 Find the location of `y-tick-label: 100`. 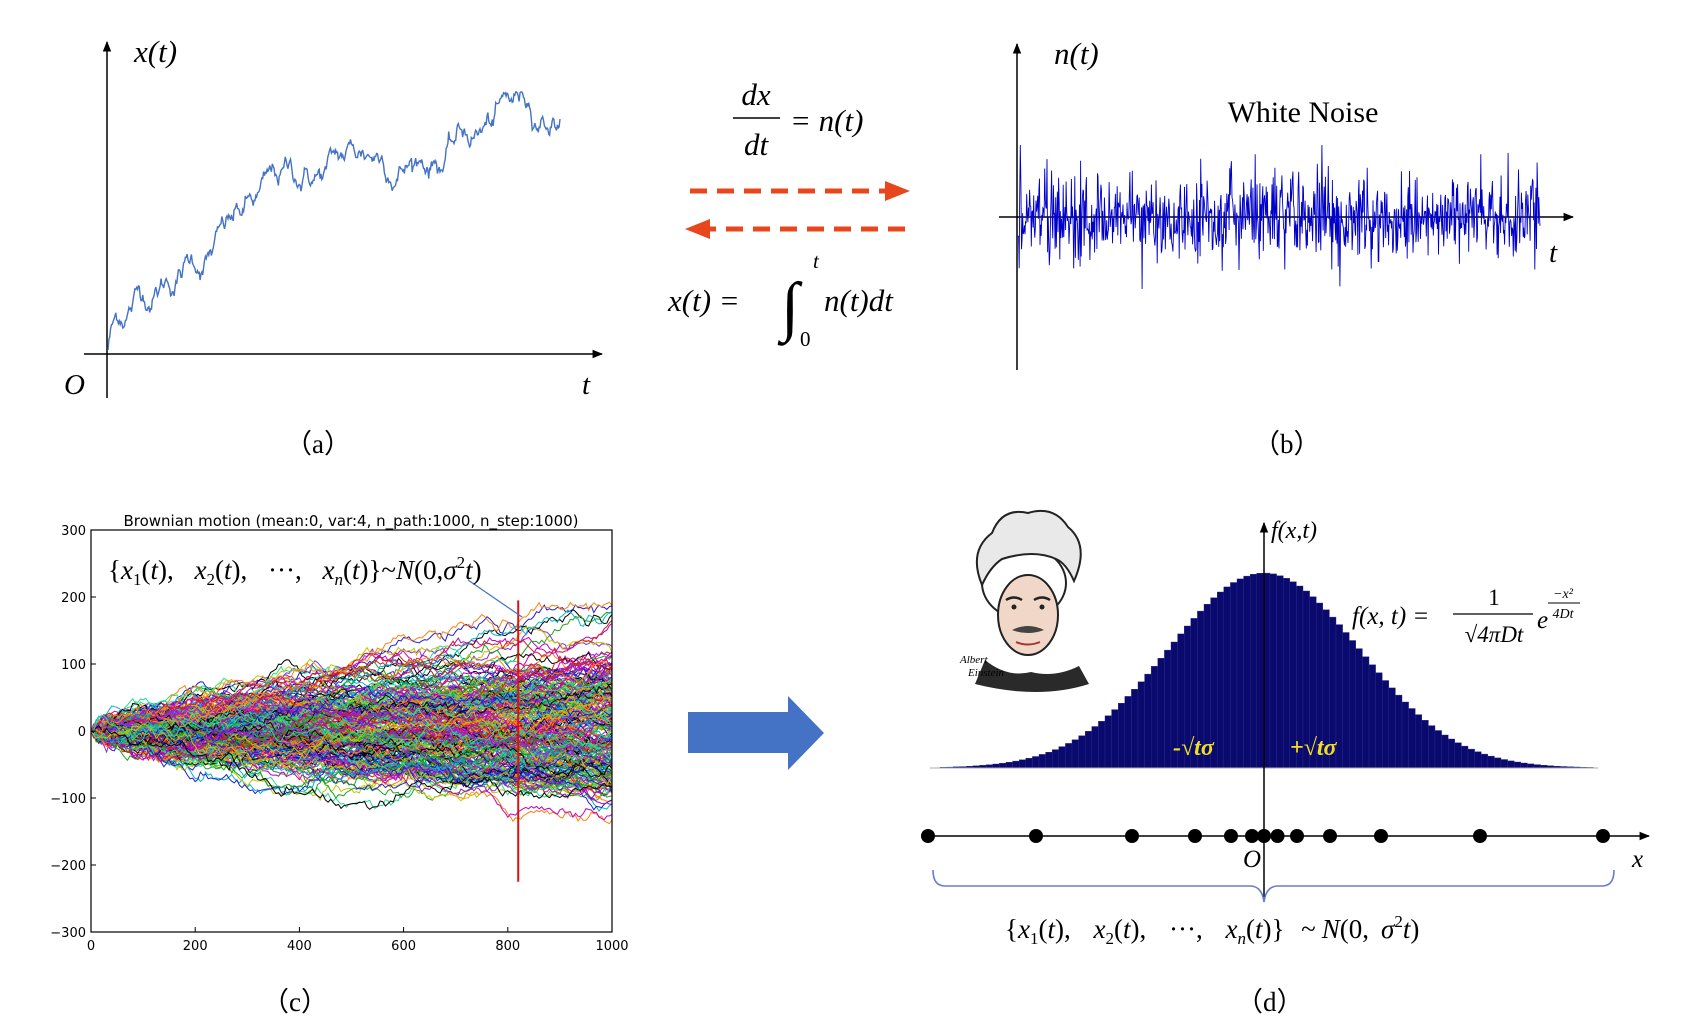

y-tick-label: 100 is located at coordinates (73, 665).